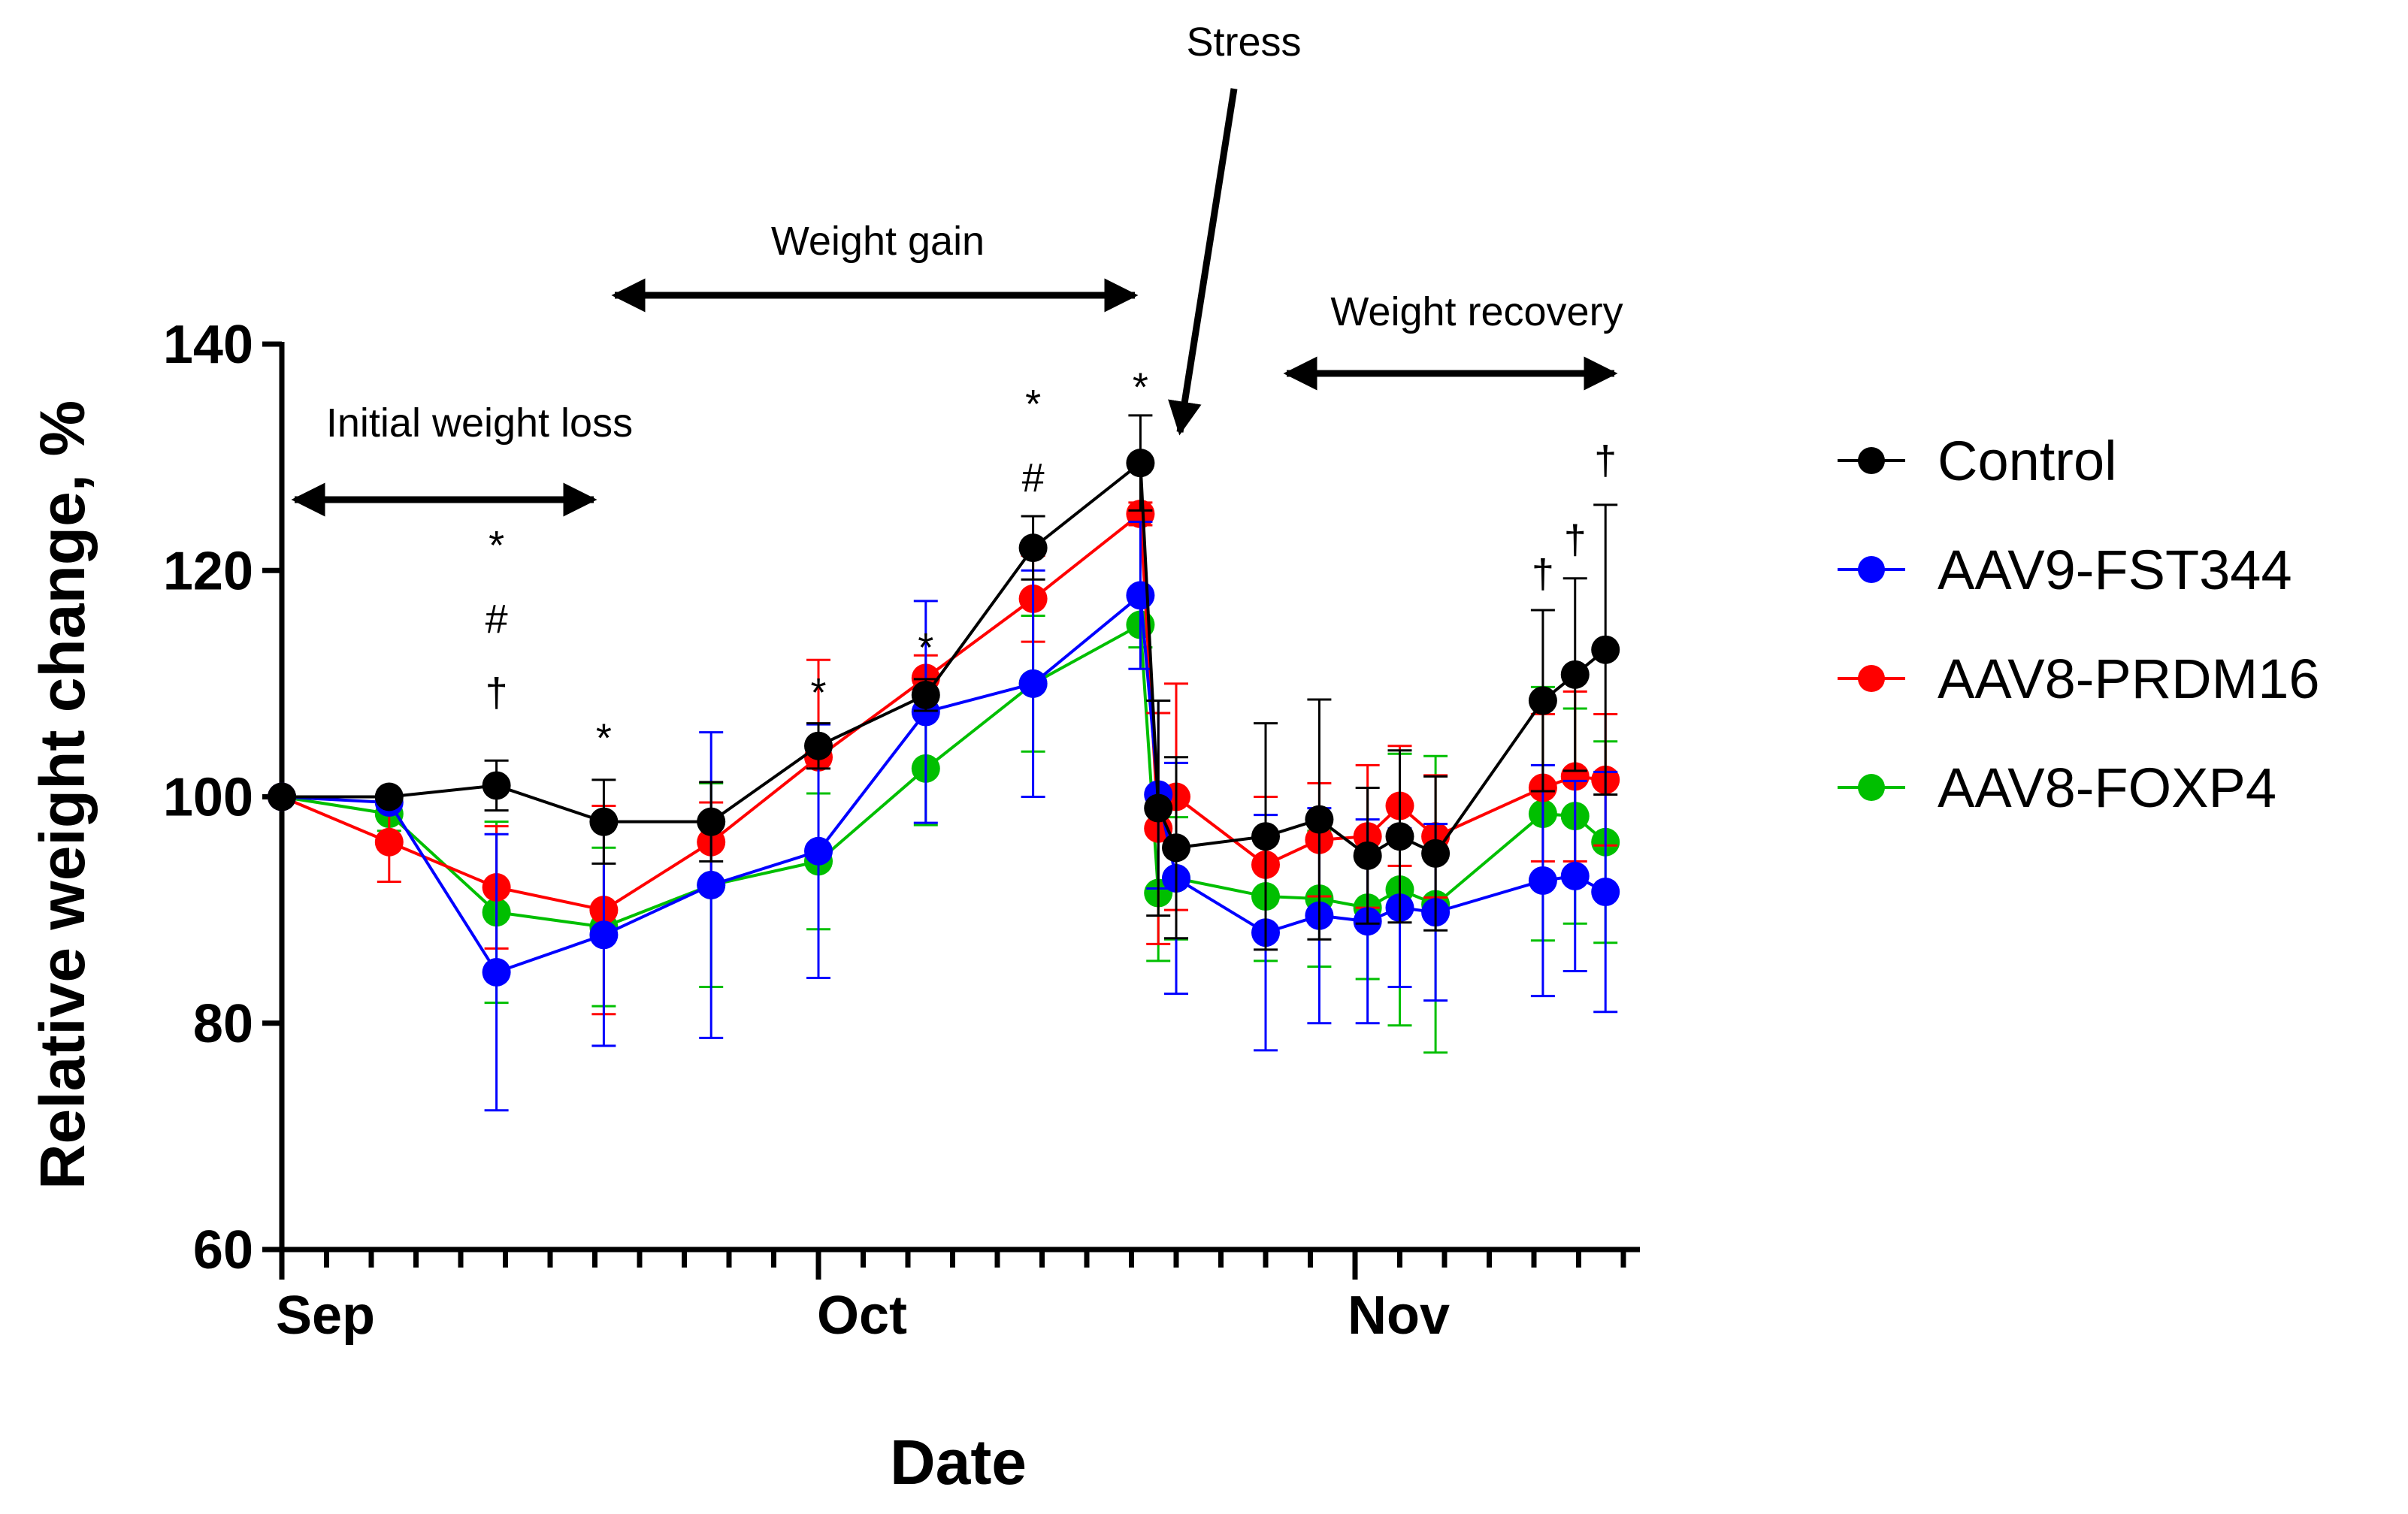 The image size is (2408, 1514). What do you see at coordinates (62, 794) in the screenshot?
I see `y-axis-title: Relative weight change, %` at bounding box center [62, 794].